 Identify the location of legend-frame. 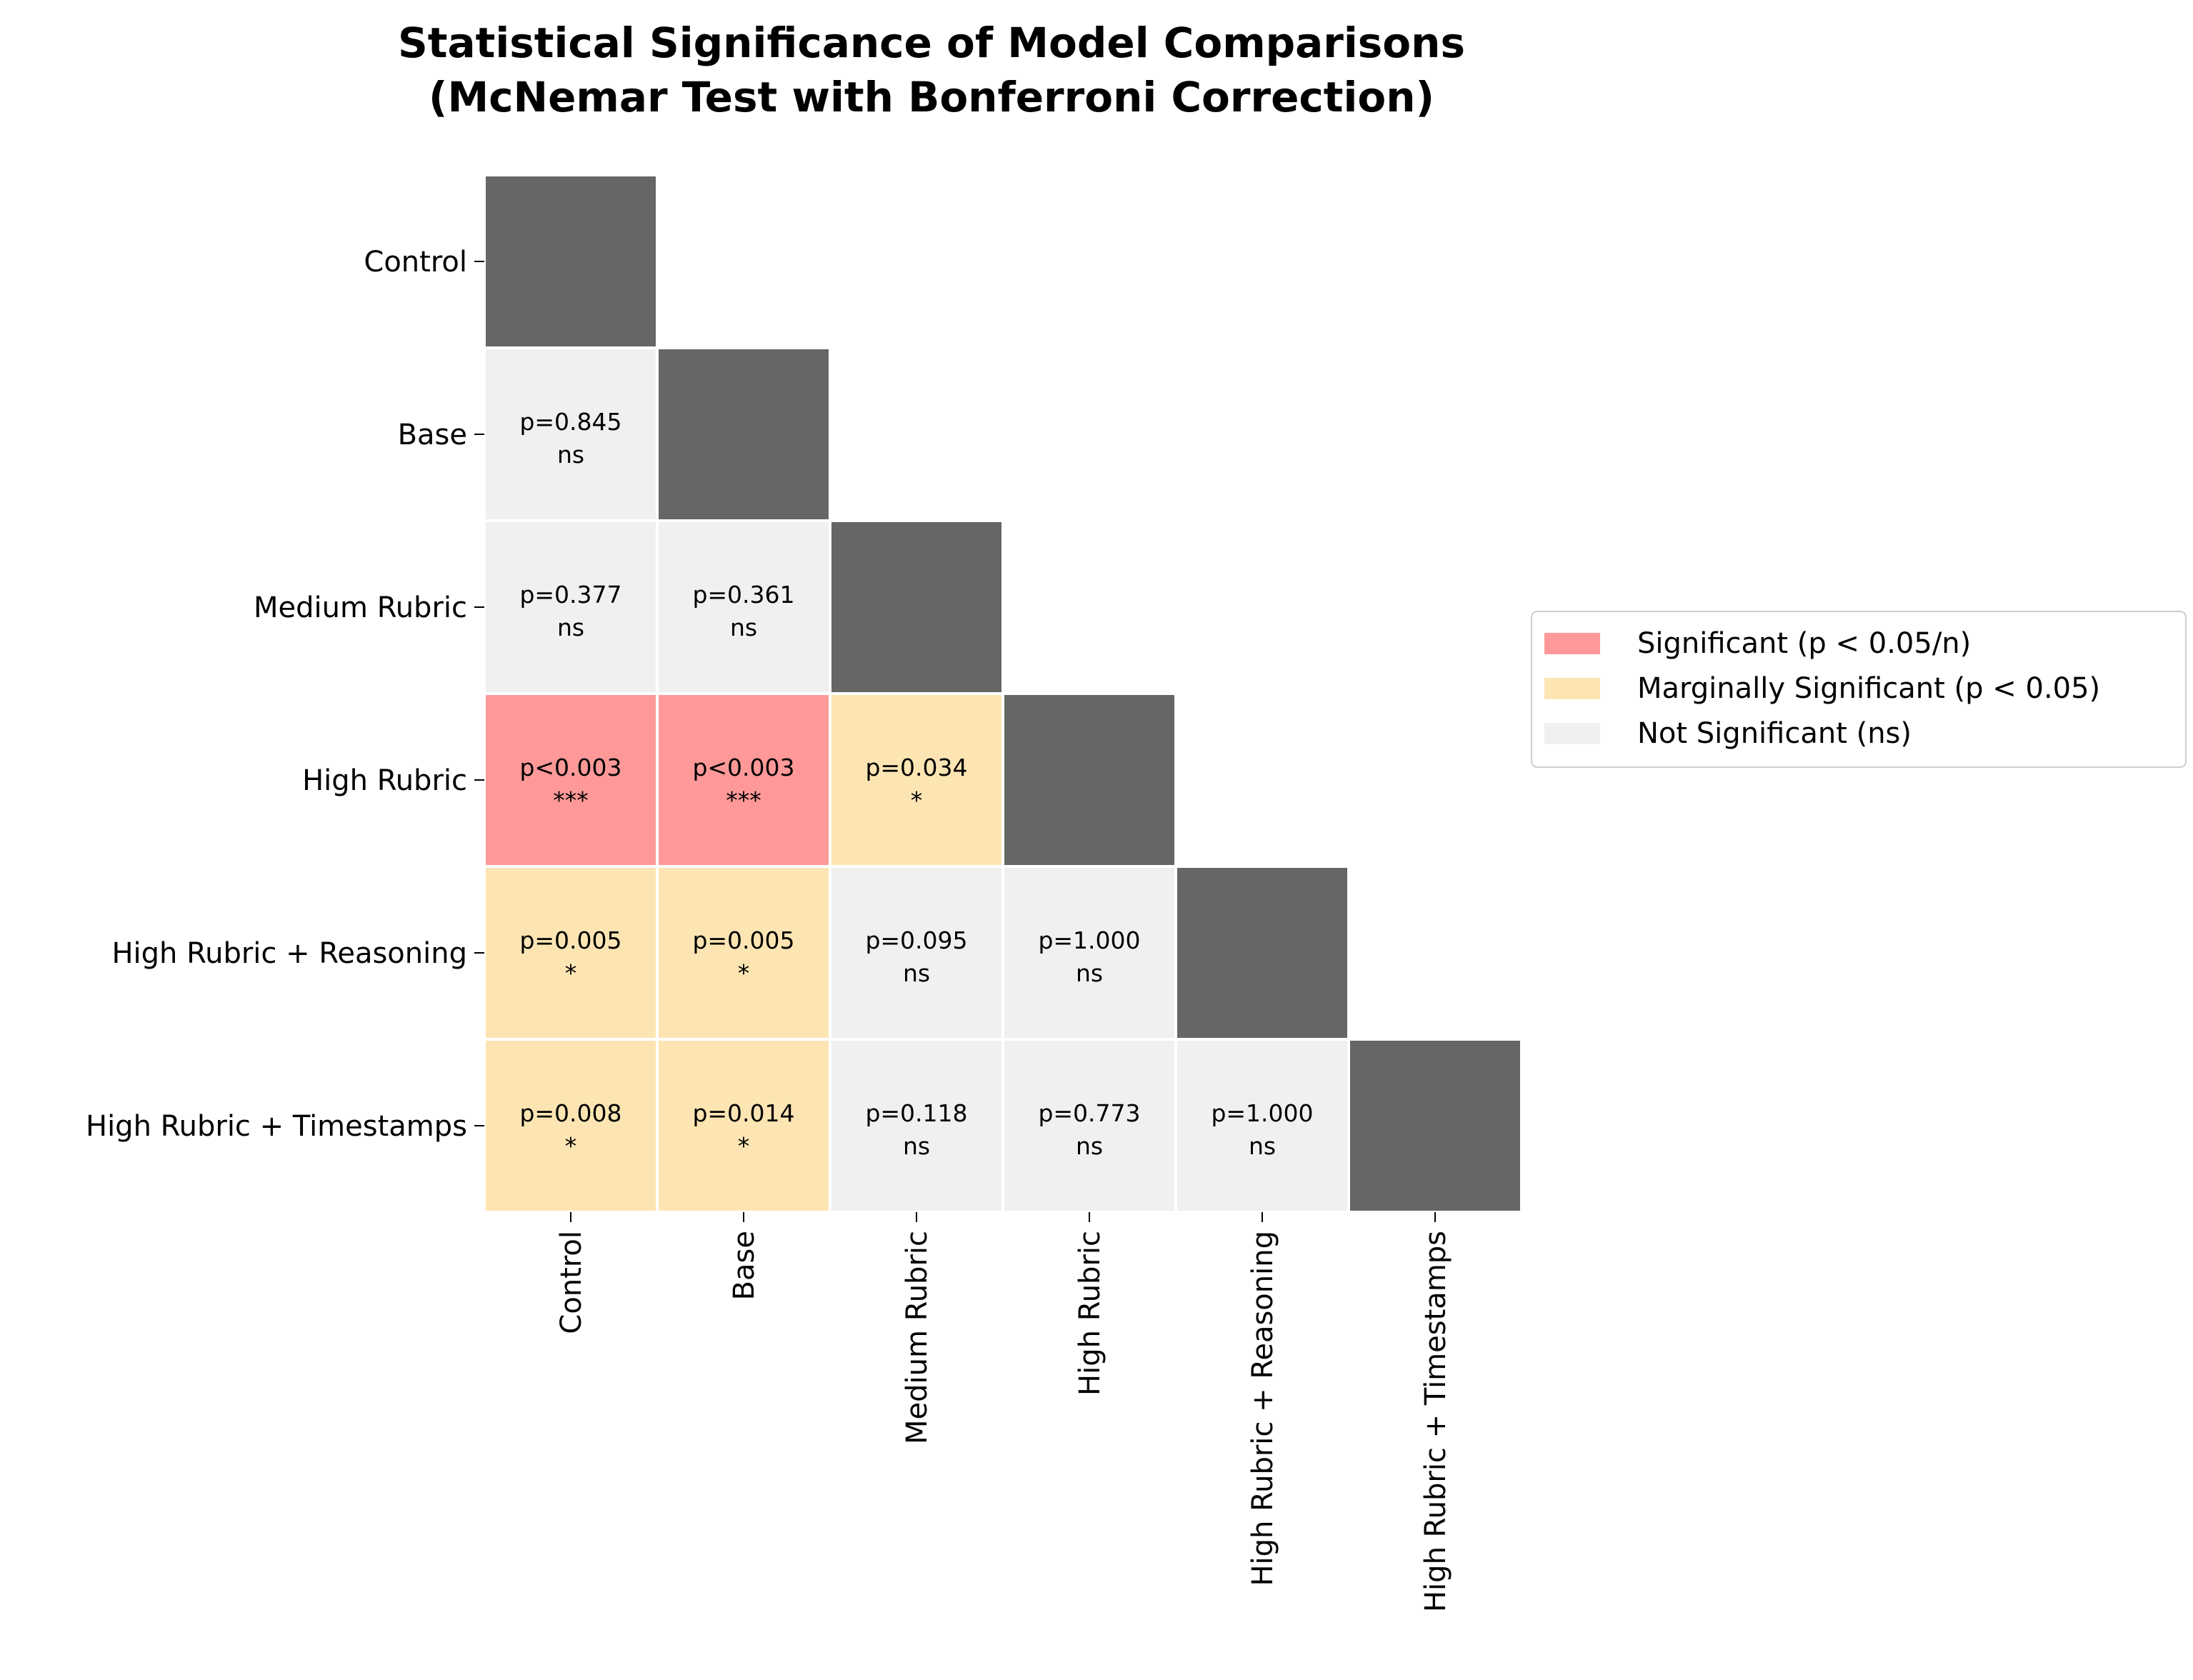
(1859, 689).